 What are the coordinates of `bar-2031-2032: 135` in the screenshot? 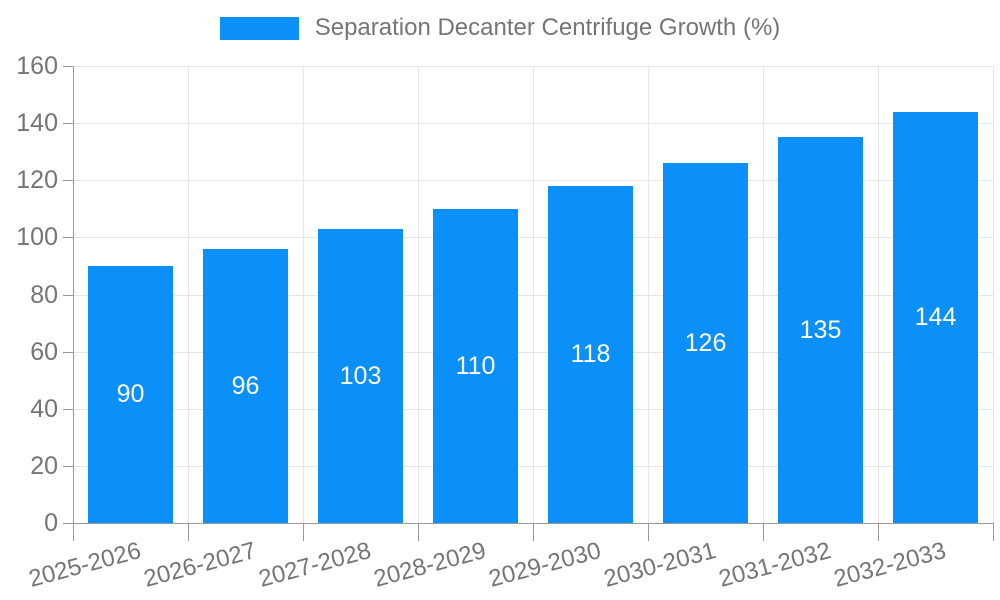 It's located at (820, 330).